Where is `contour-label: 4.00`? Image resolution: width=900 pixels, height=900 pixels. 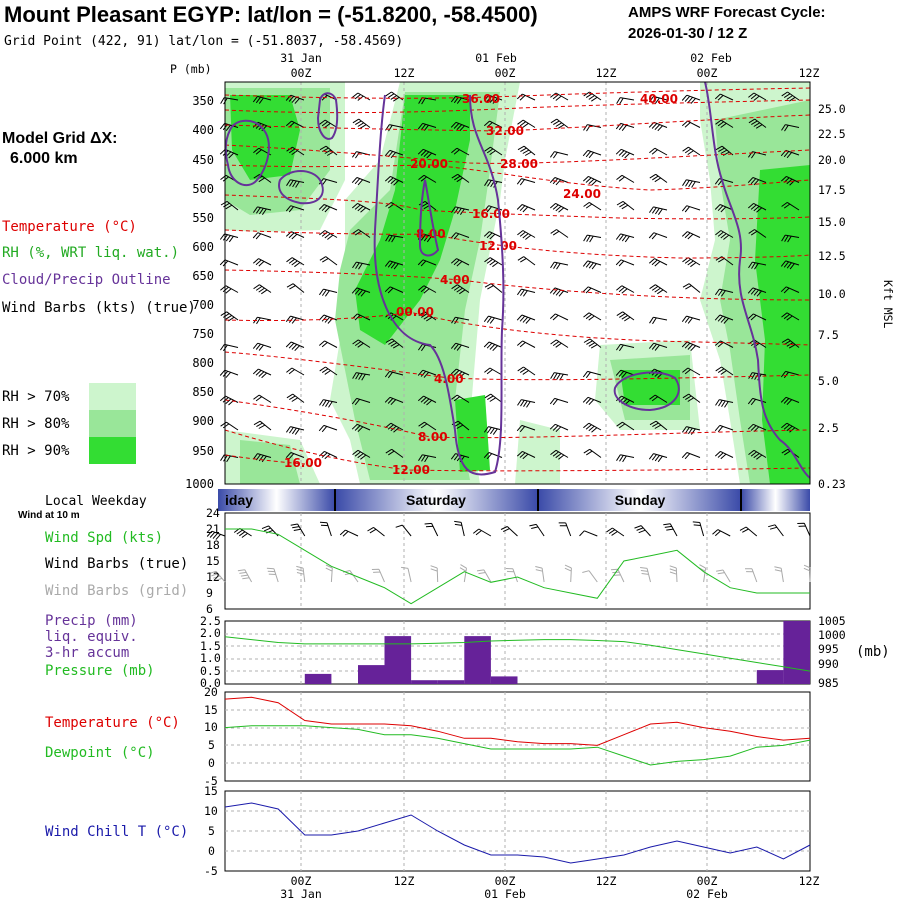 contour-label: 4.00 is located at coordinates (455, 280).